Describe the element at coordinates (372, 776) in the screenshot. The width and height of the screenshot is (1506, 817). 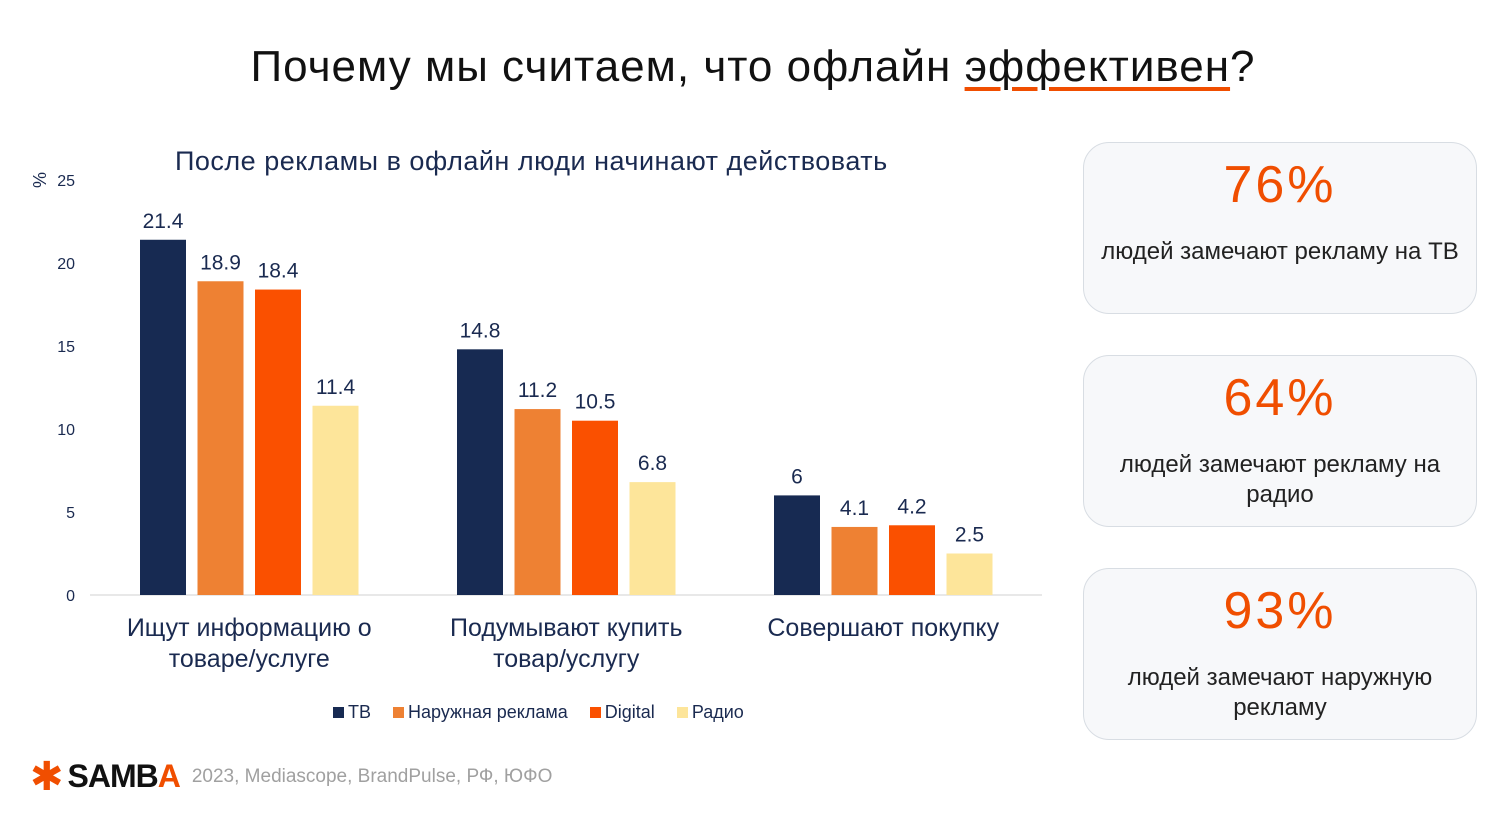
I see `source-note: 2023, Mediascope, BrandPulse, РФ, ЮФО` at that location.